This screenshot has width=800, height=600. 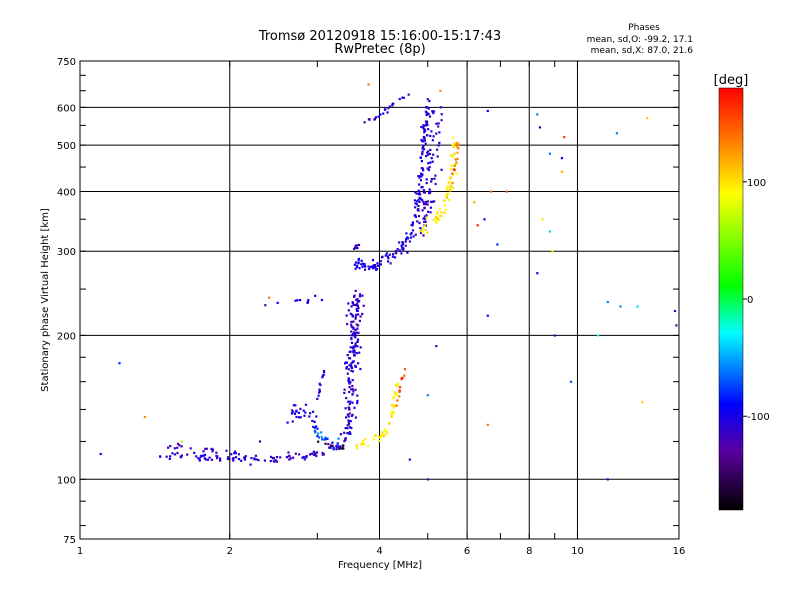 I want to click on colorbar-tick-label: 0, so click(x=750, y=300).